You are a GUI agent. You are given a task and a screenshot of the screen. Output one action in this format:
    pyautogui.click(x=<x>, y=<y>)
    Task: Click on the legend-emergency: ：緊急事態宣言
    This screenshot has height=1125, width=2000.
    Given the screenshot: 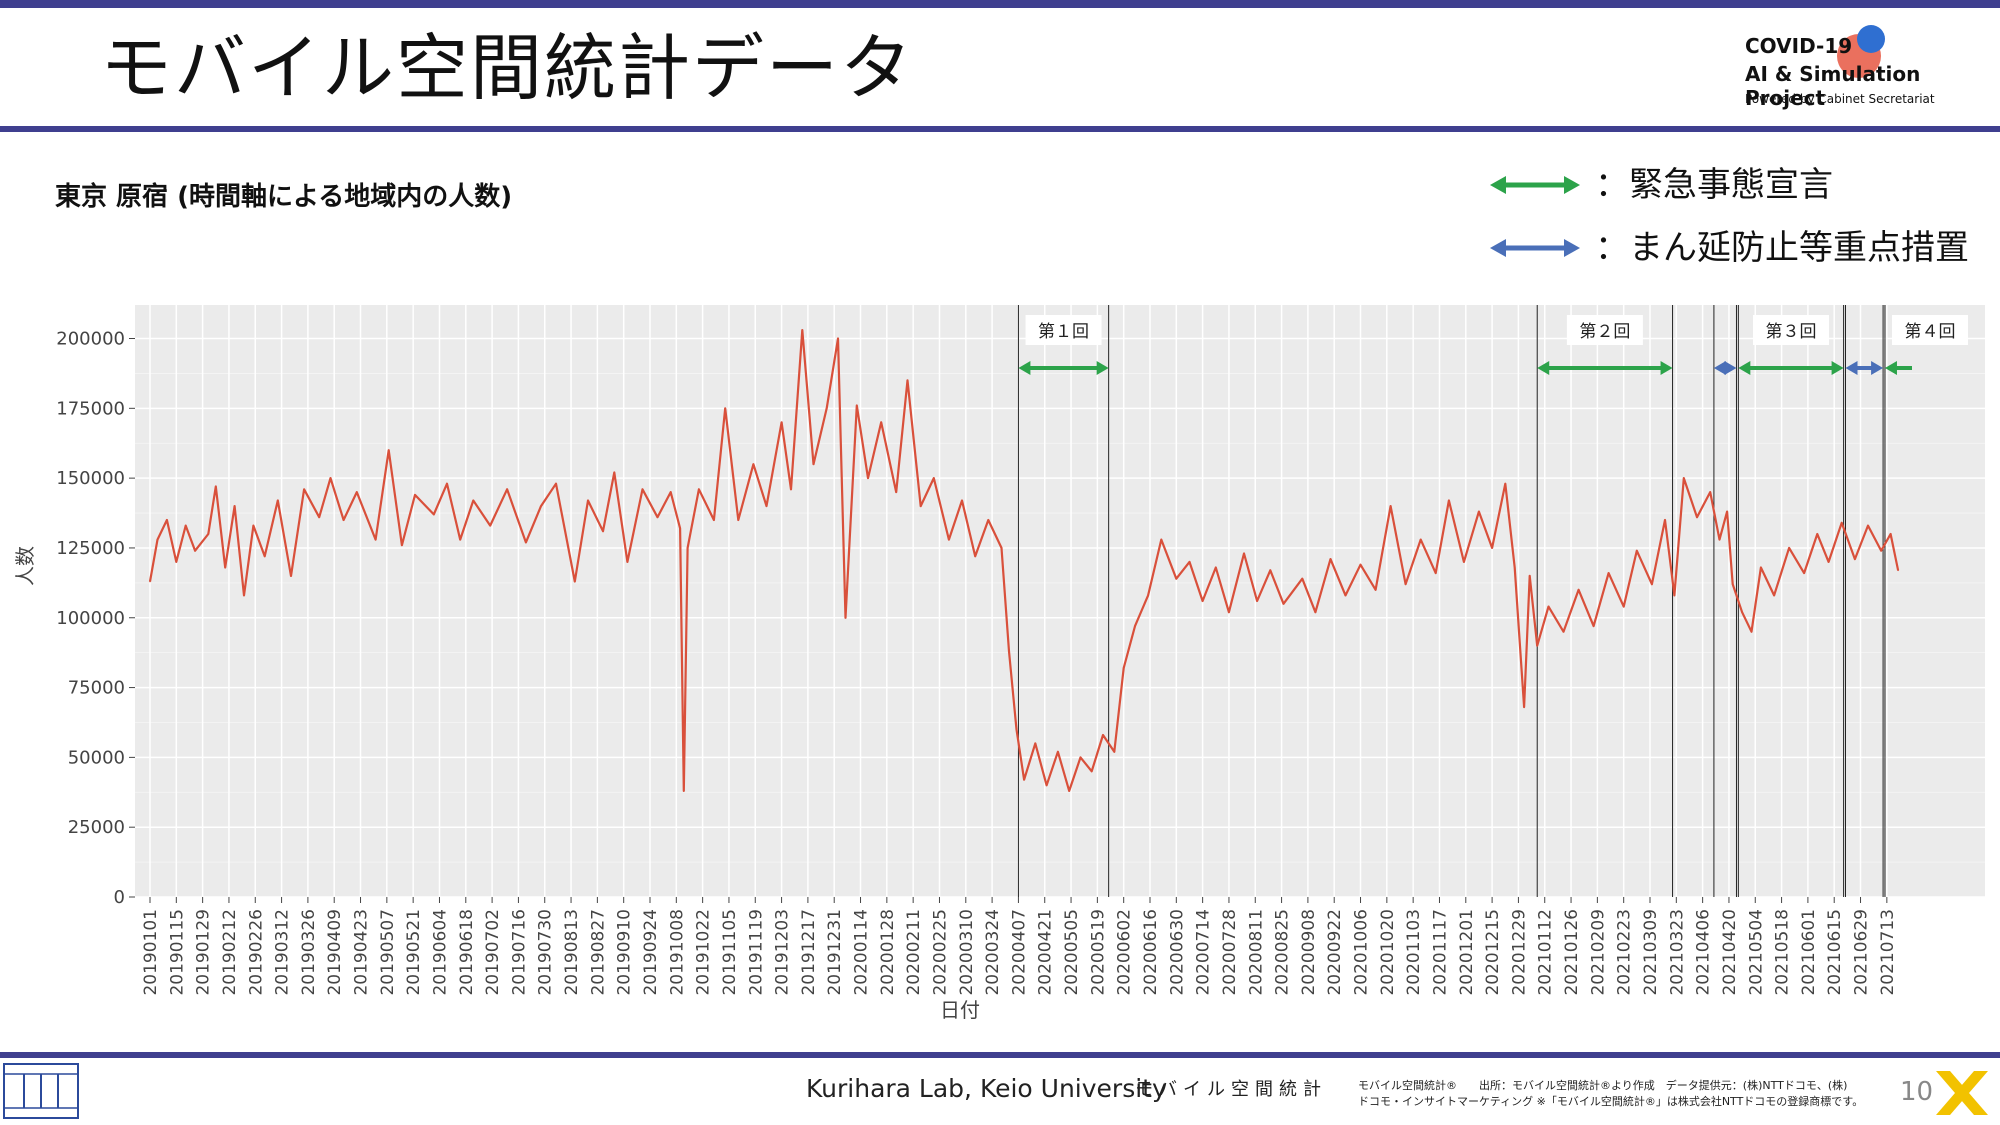 What is the action you would take?
    pyautogui.click(x=1661, y=185)
    